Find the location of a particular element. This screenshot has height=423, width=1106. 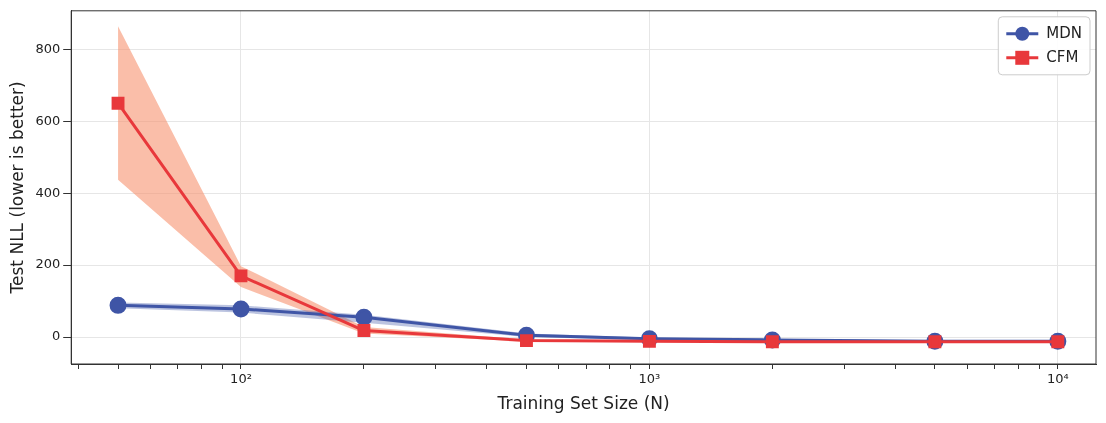

y-axis-title: Test NLL (lower is better) is located at coordinates (16, 188).